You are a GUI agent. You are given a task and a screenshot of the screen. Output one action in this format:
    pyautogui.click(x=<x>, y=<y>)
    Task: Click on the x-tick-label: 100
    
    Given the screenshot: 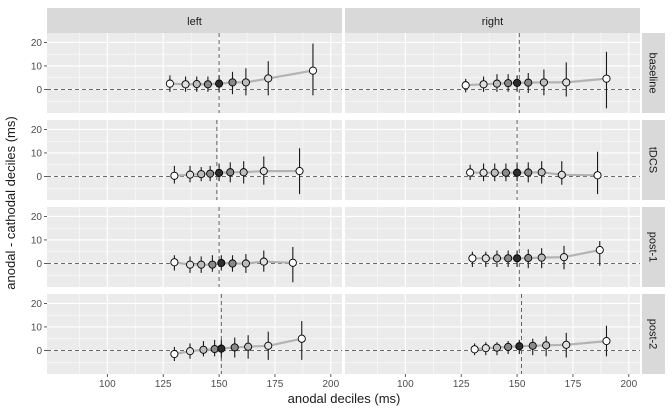 What is the action you would take?
    pyautogui.click(x=107, y=384)
    